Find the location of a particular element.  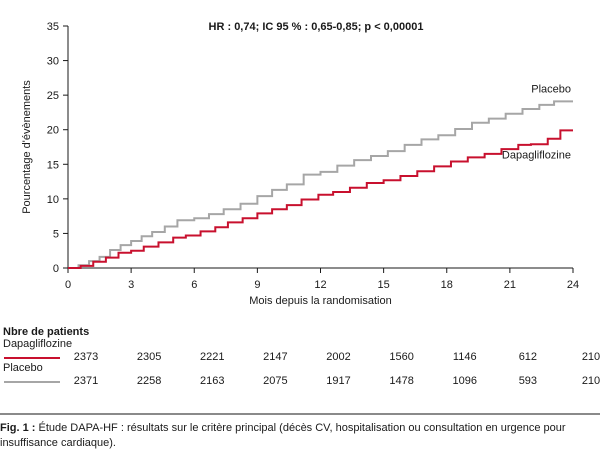

caption-divider is located at coordinates (300, 414).